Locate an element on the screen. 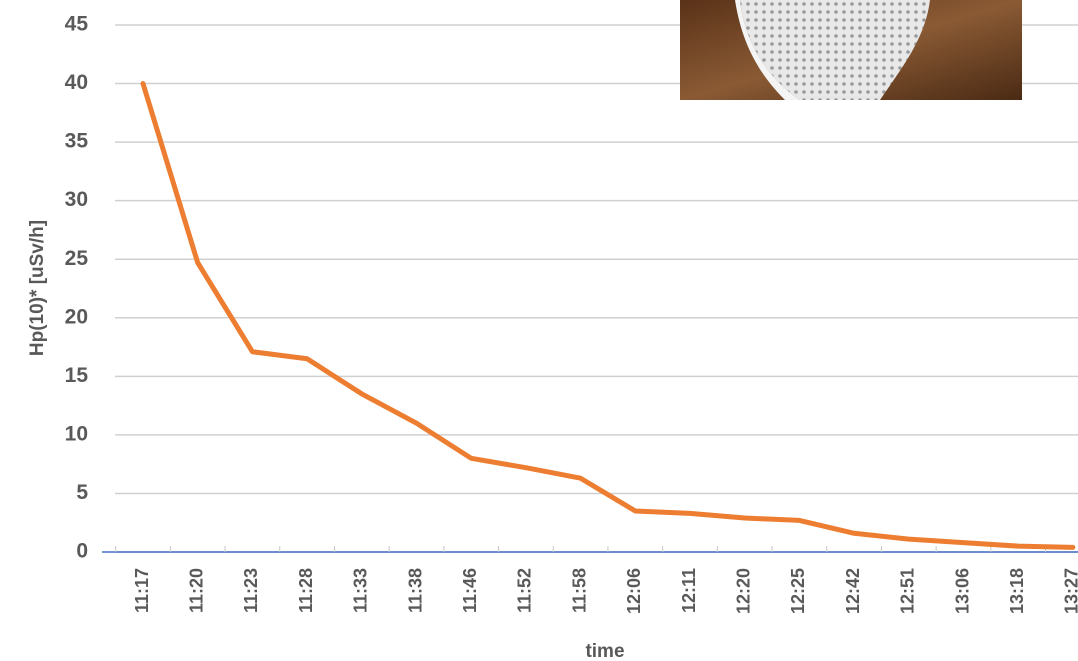  y-tick-label: 5 is located at coordinates (82, 492).